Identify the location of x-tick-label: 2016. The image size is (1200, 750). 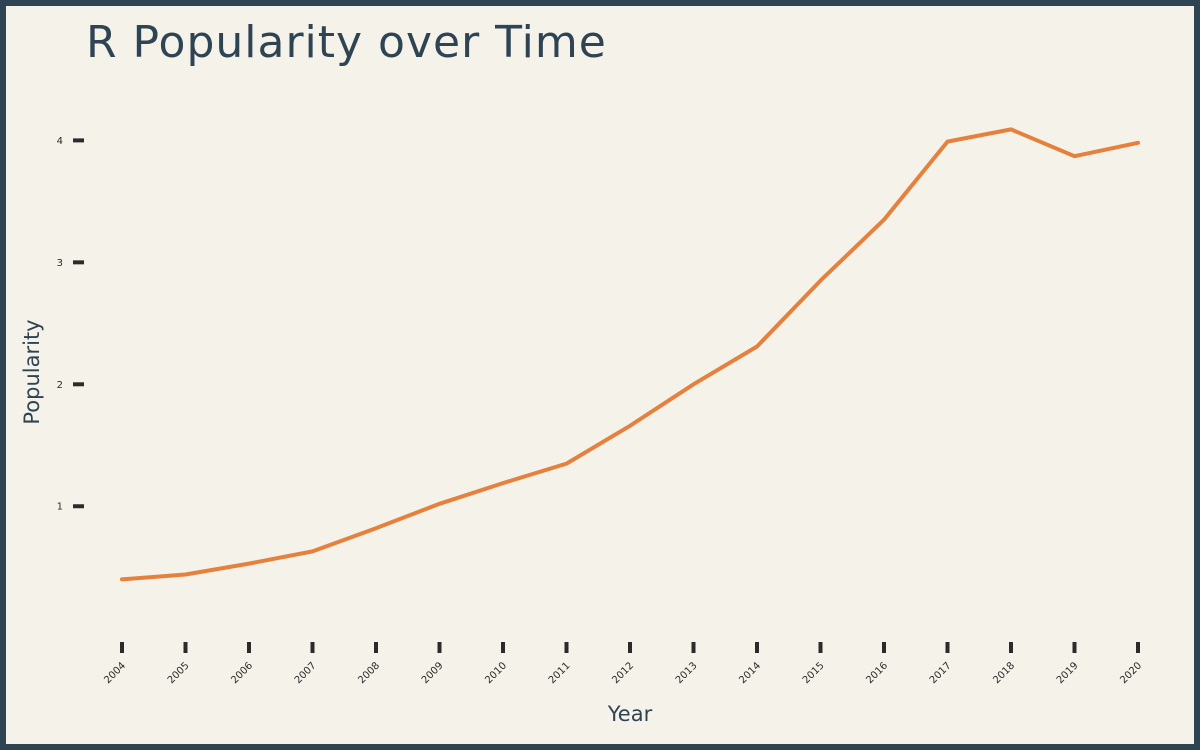
(877, 673).